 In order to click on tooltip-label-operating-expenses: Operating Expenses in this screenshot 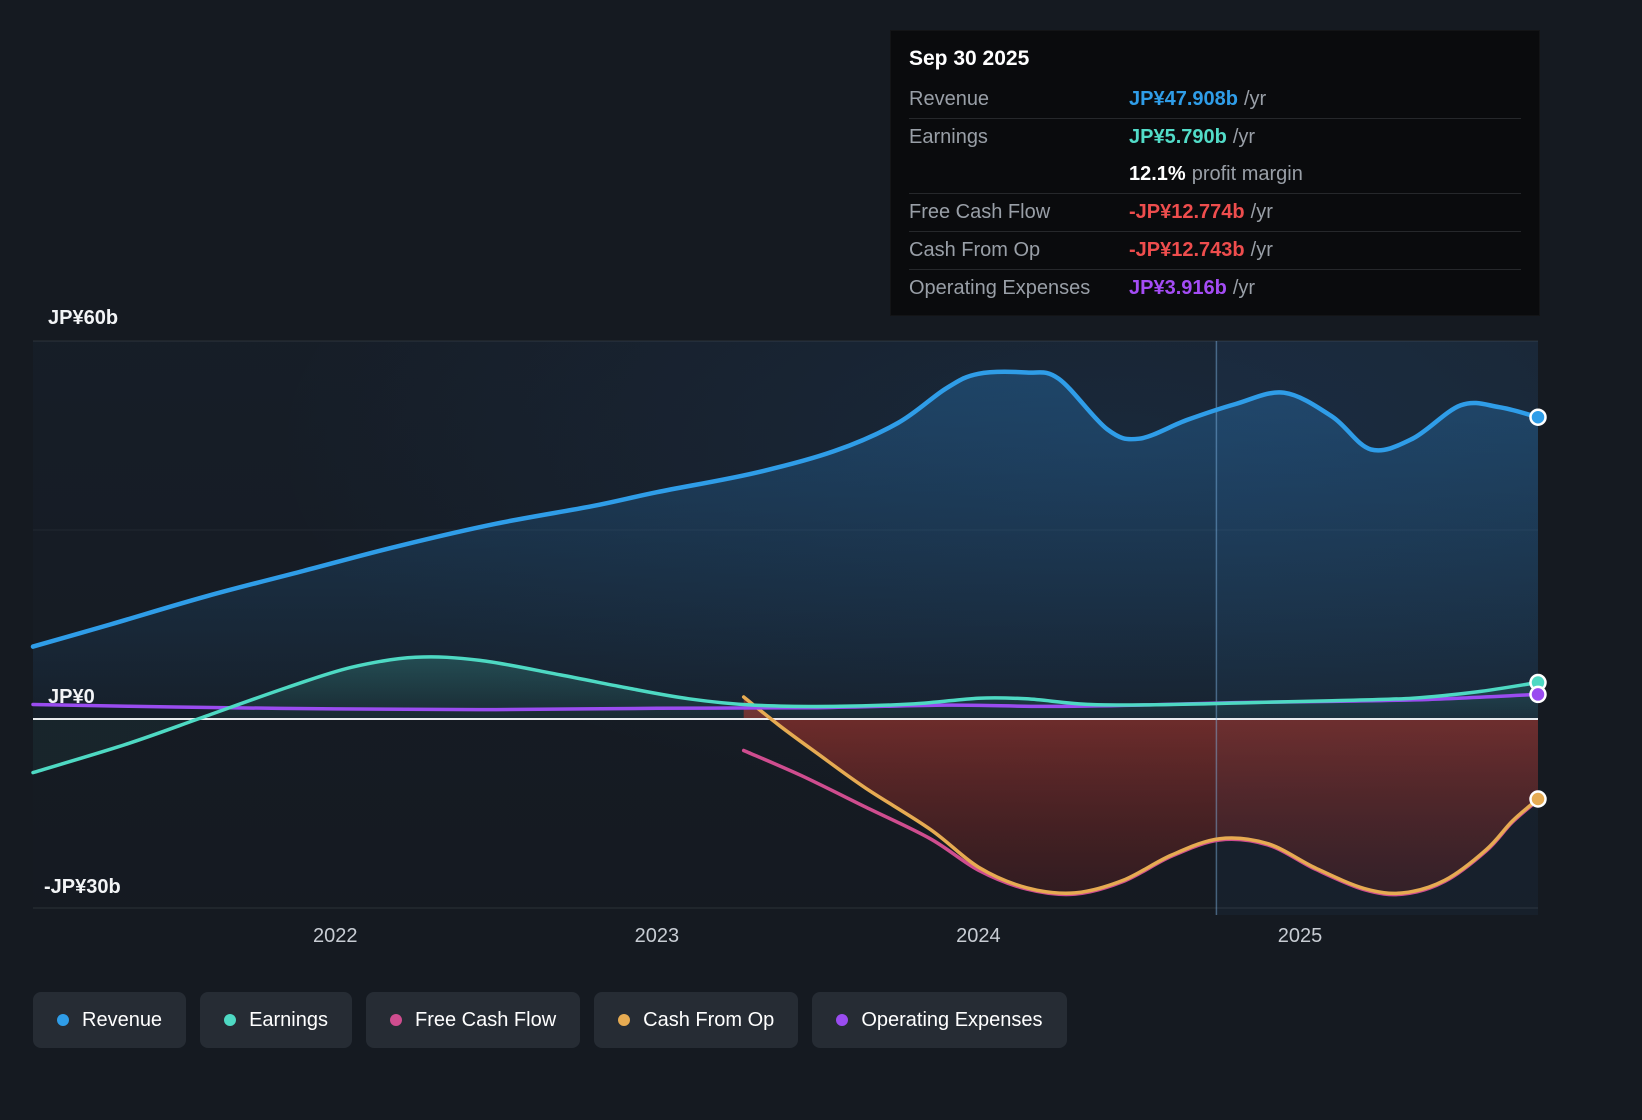, I will do `click(1000, 288)`.